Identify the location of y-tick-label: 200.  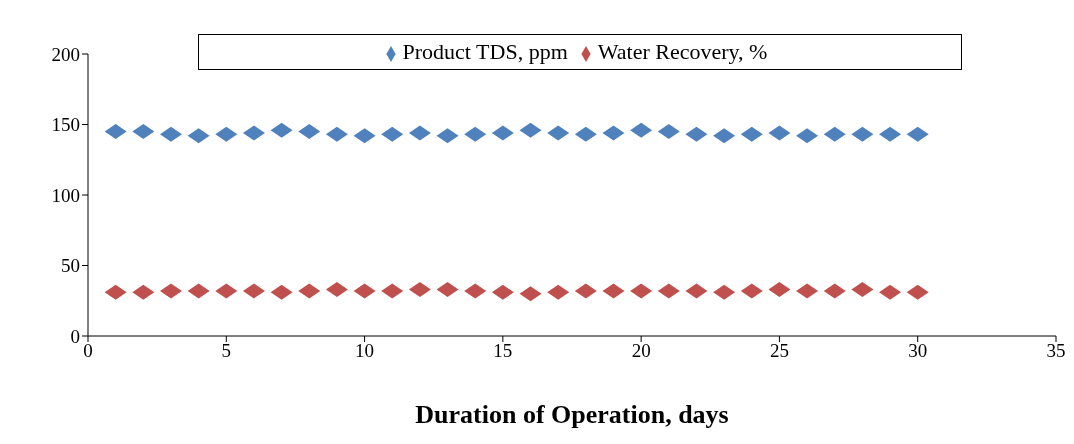
(65, 54).